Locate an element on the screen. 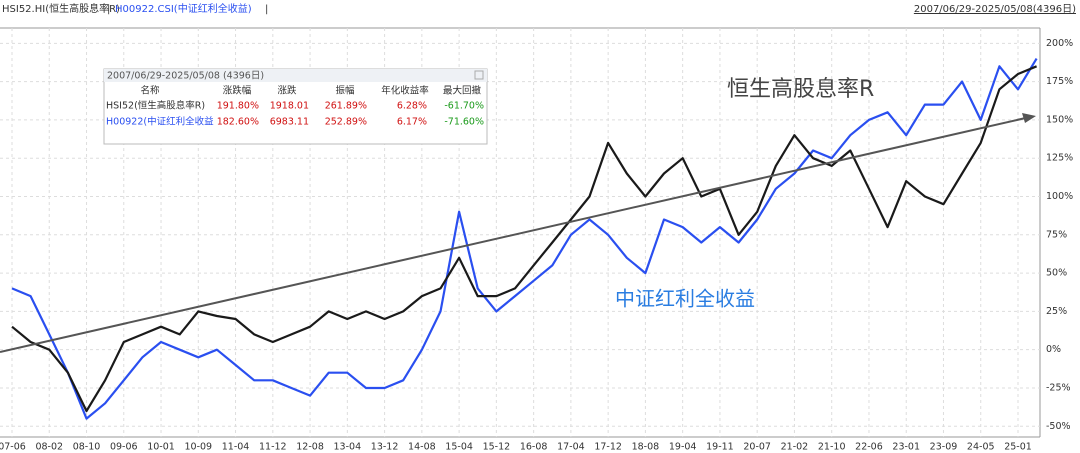 This screenshot has height=453, width=1080. y-tick-label: 0% is located at coordinates (1053, 349).